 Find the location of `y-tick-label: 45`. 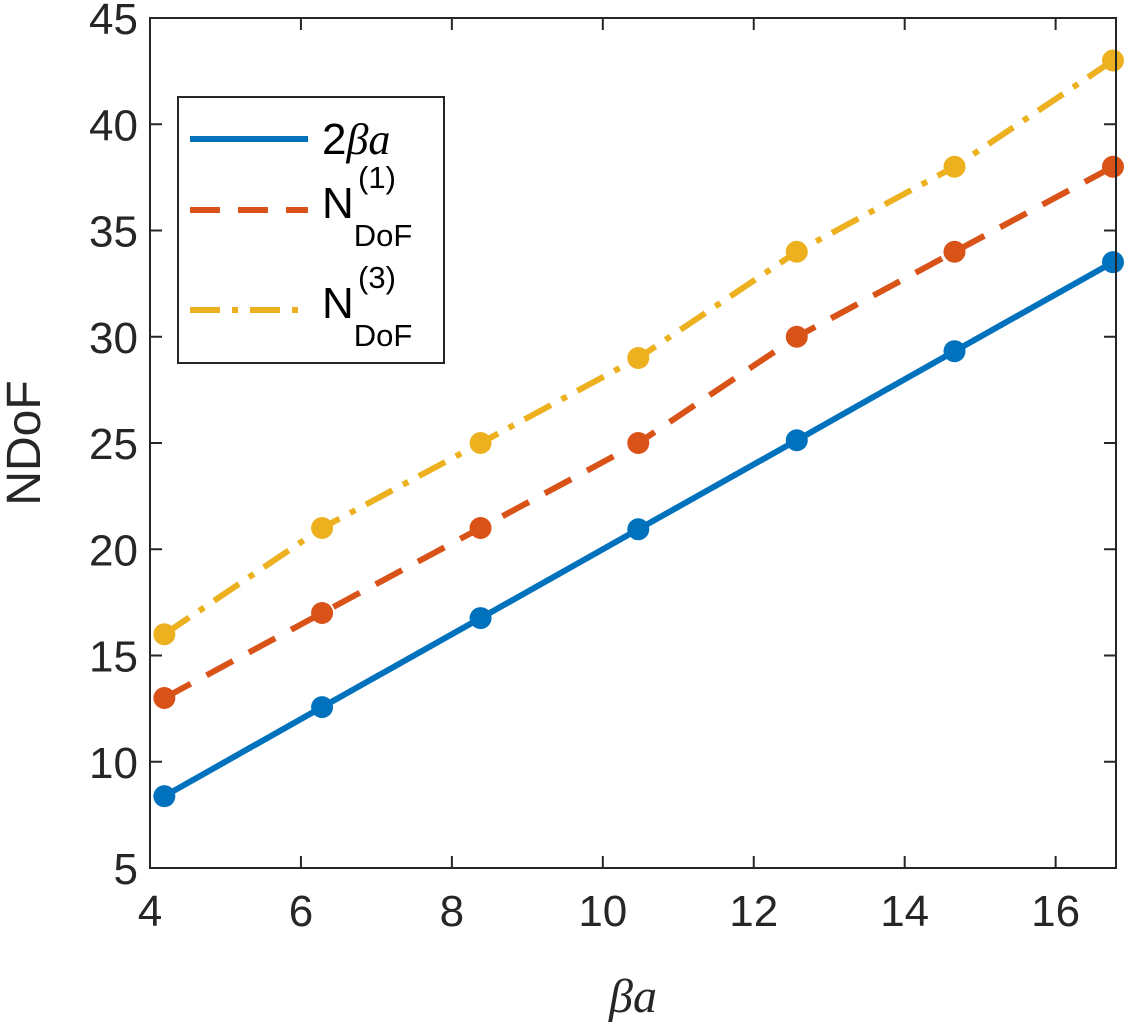

y-tick-label: 45 is located at coordinates (113, 22).